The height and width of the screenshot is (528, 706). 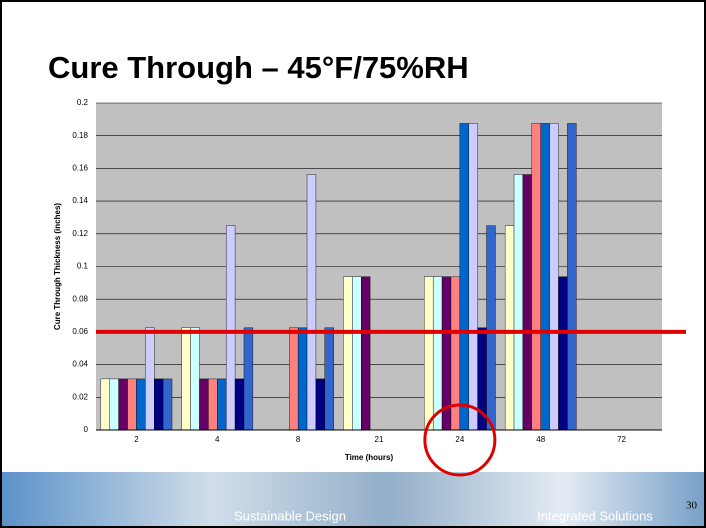 I want to click on y-tick-label: 0.12, so click(x=80, y=233).